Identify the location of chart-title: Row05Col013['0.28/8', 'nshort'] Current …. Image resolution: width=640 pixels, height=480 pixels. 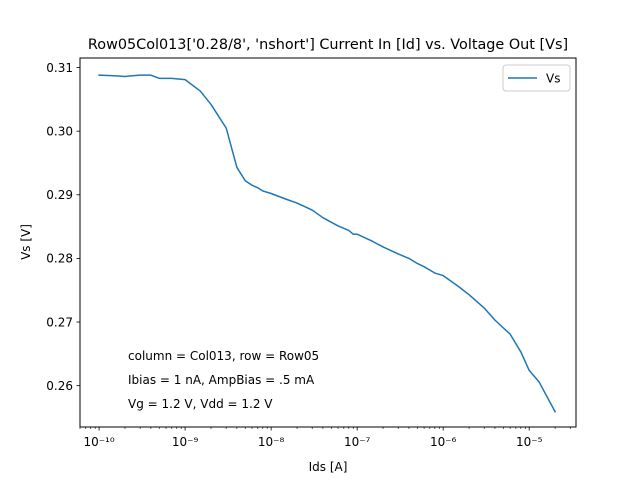
(328, 45).